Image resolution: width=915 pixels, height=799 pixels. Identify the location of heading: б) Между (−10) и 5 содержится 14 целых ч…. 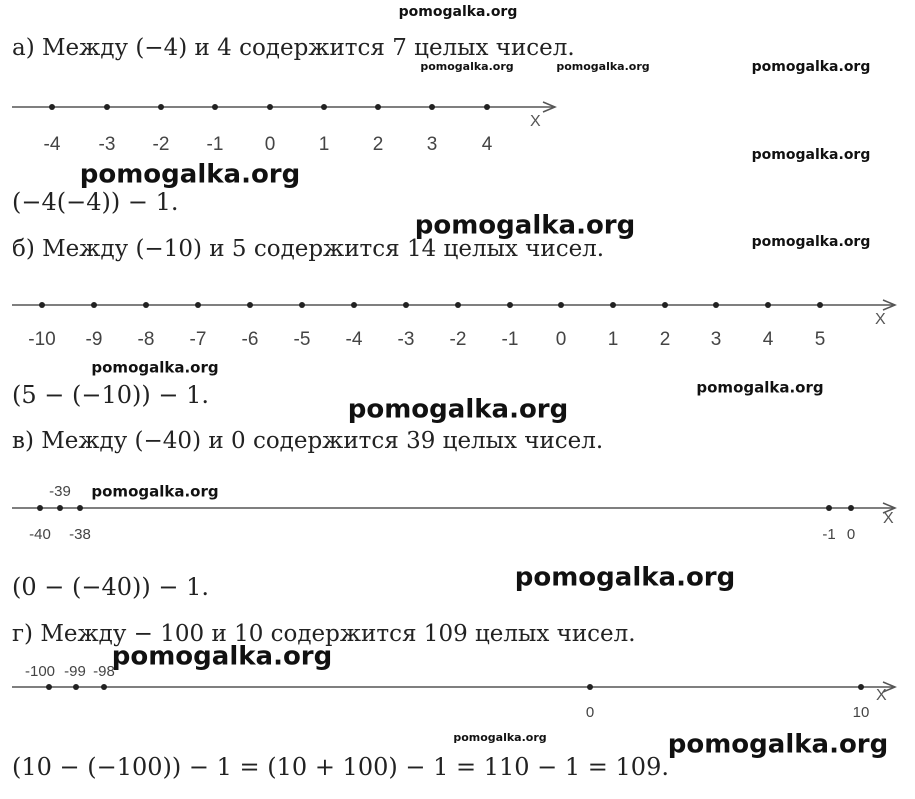
(308, 249).